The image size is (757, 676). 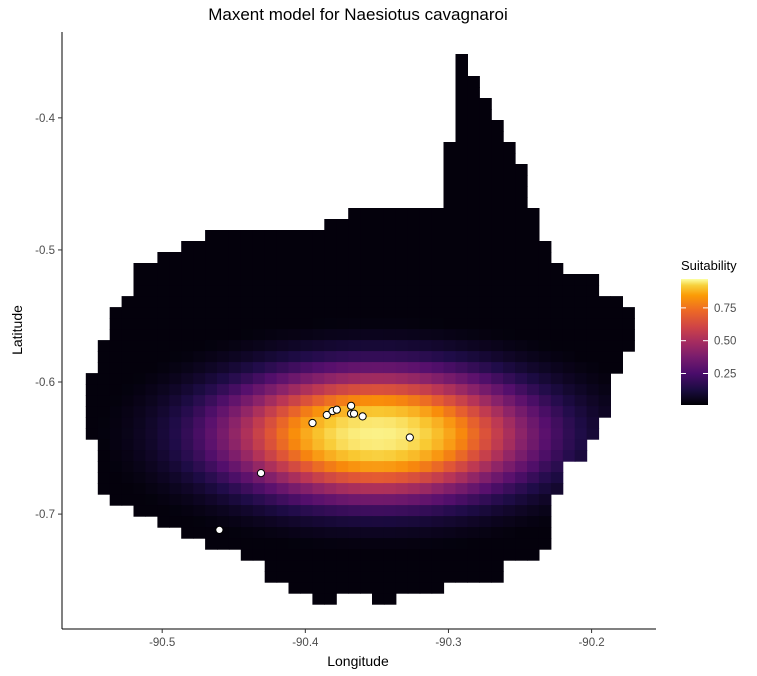 I want to click on legend-tick-label: 0.50, so click(x=725, y=342).